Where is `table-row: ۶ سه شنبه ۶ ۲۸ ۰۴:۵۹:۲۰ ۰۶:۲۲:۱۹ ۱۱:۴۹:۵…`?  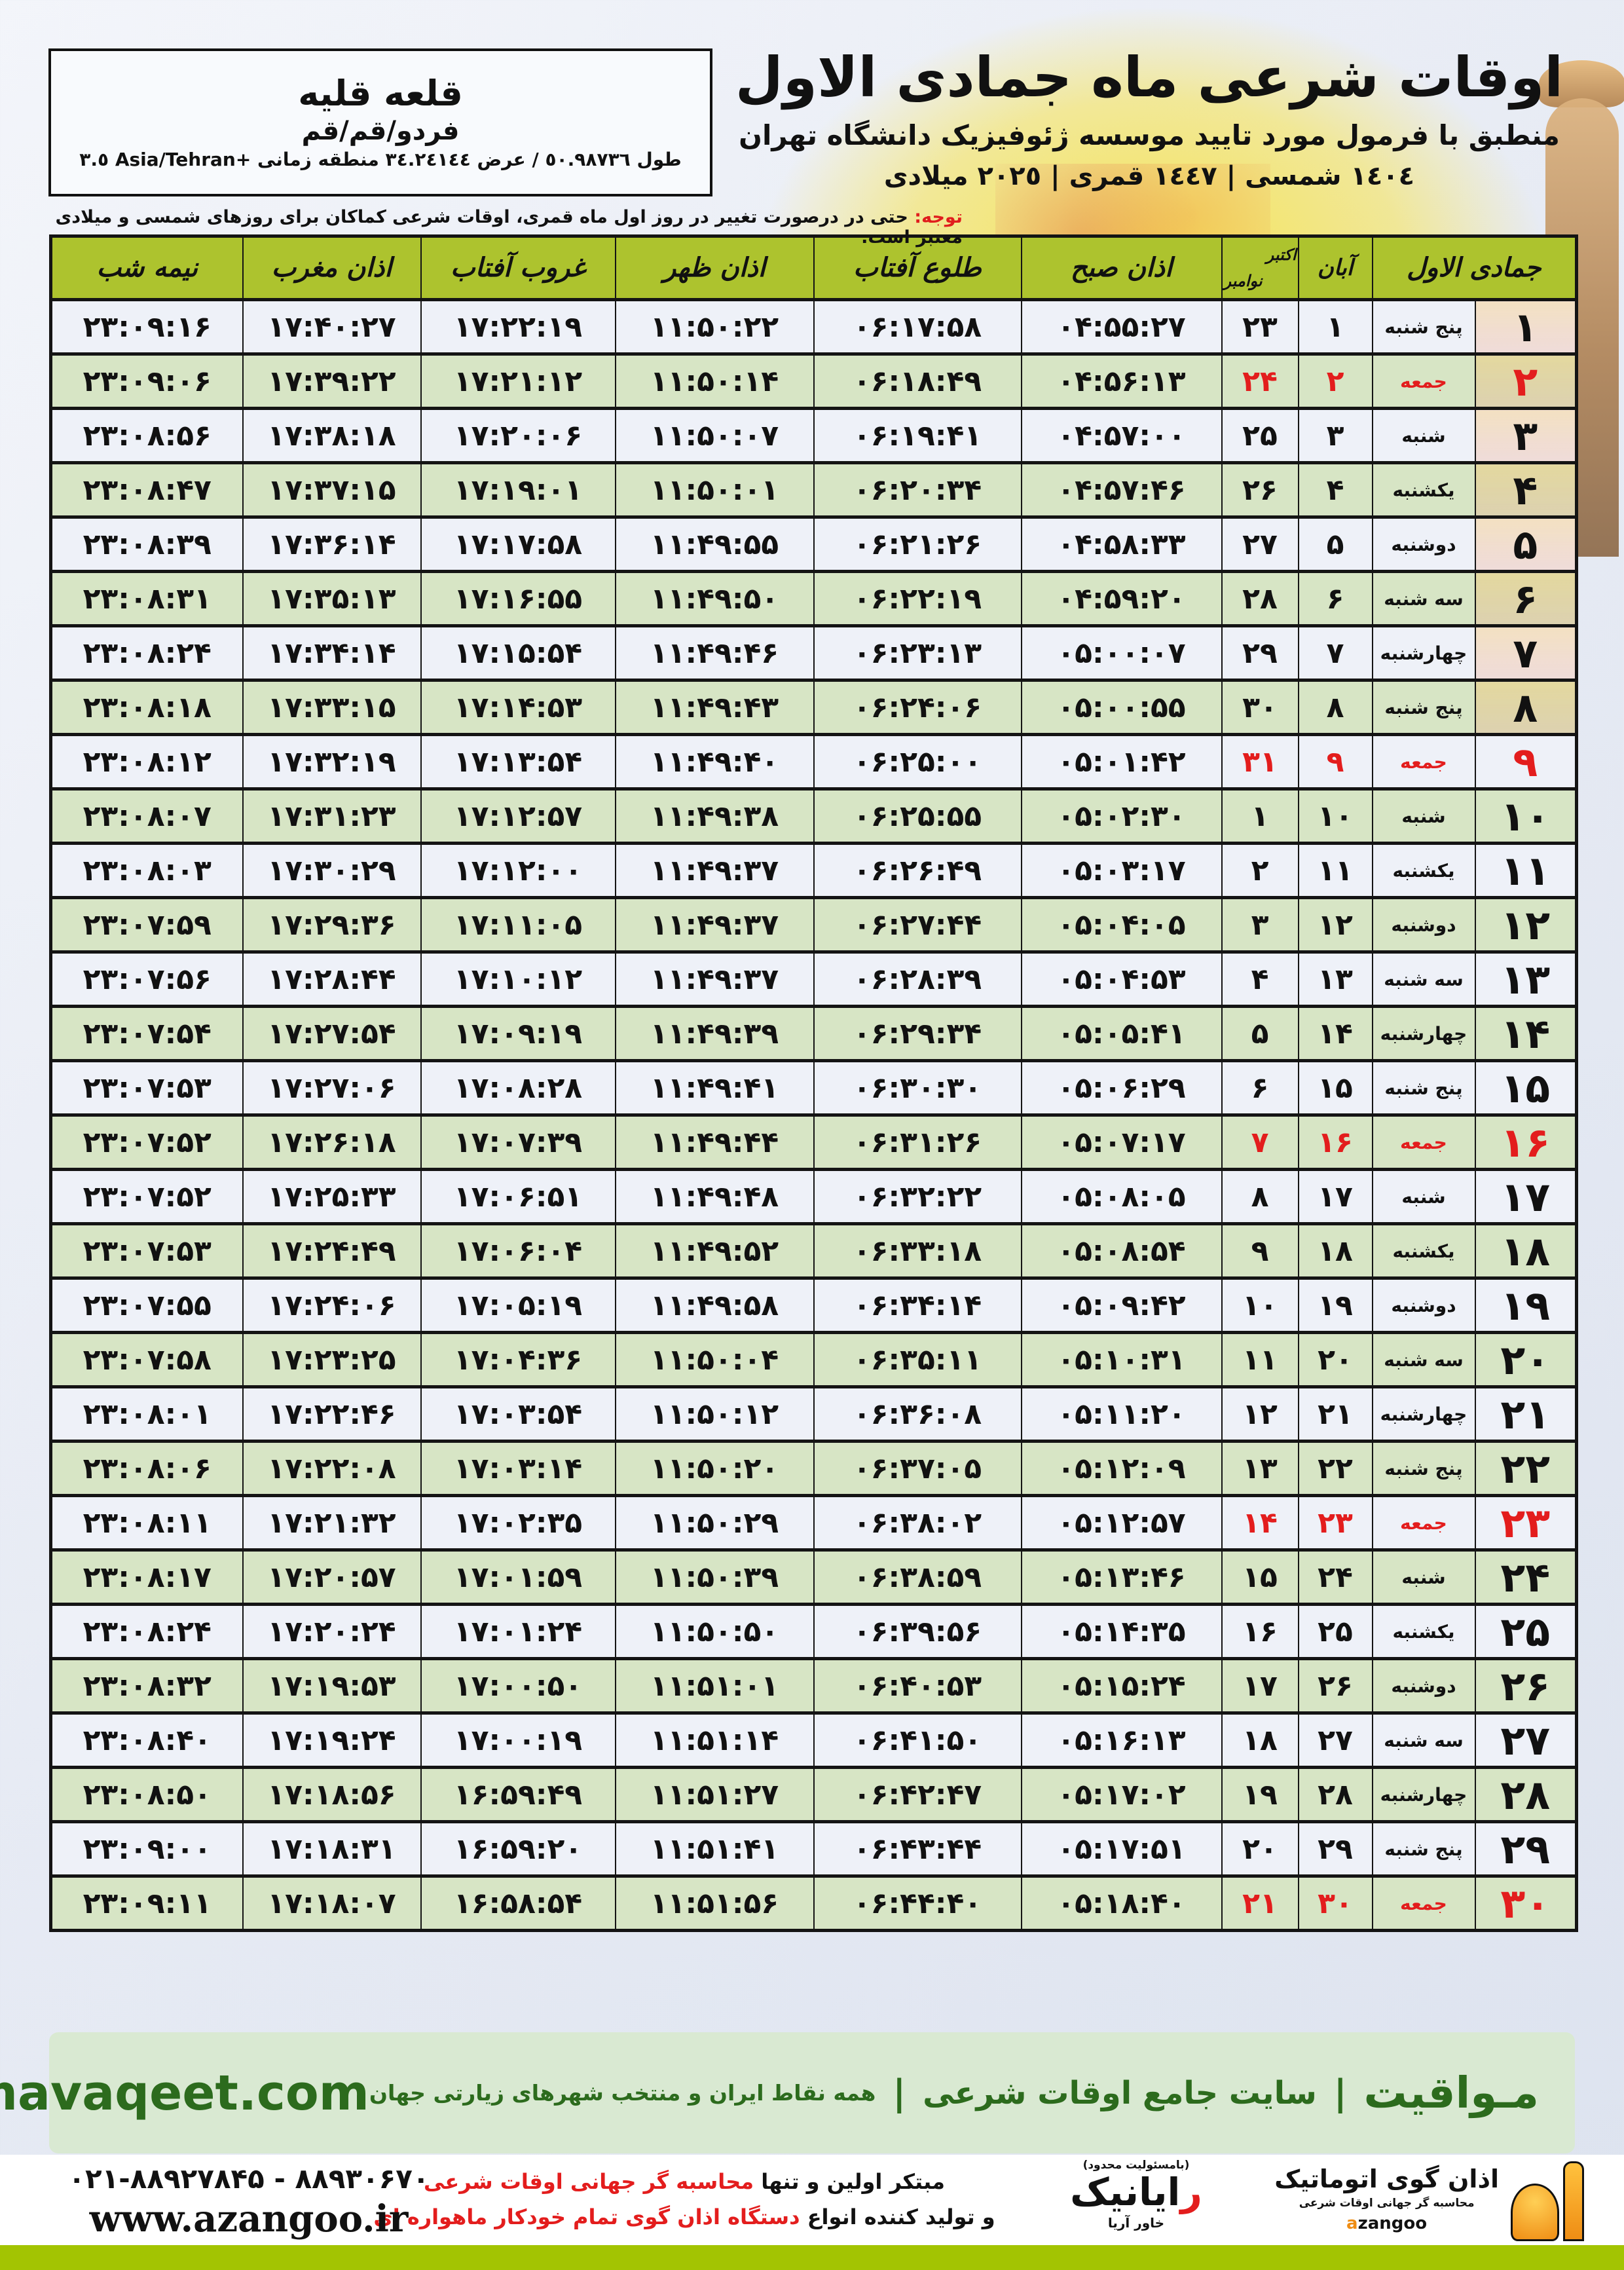
table-row: ۶ سه شنبه ۶ ۲۸ ۰۴:۵۹:۲۰ ۰۶:۲۲:۱۹ ۱۱:۴۹:۵… is located at coordinates (814, 598).